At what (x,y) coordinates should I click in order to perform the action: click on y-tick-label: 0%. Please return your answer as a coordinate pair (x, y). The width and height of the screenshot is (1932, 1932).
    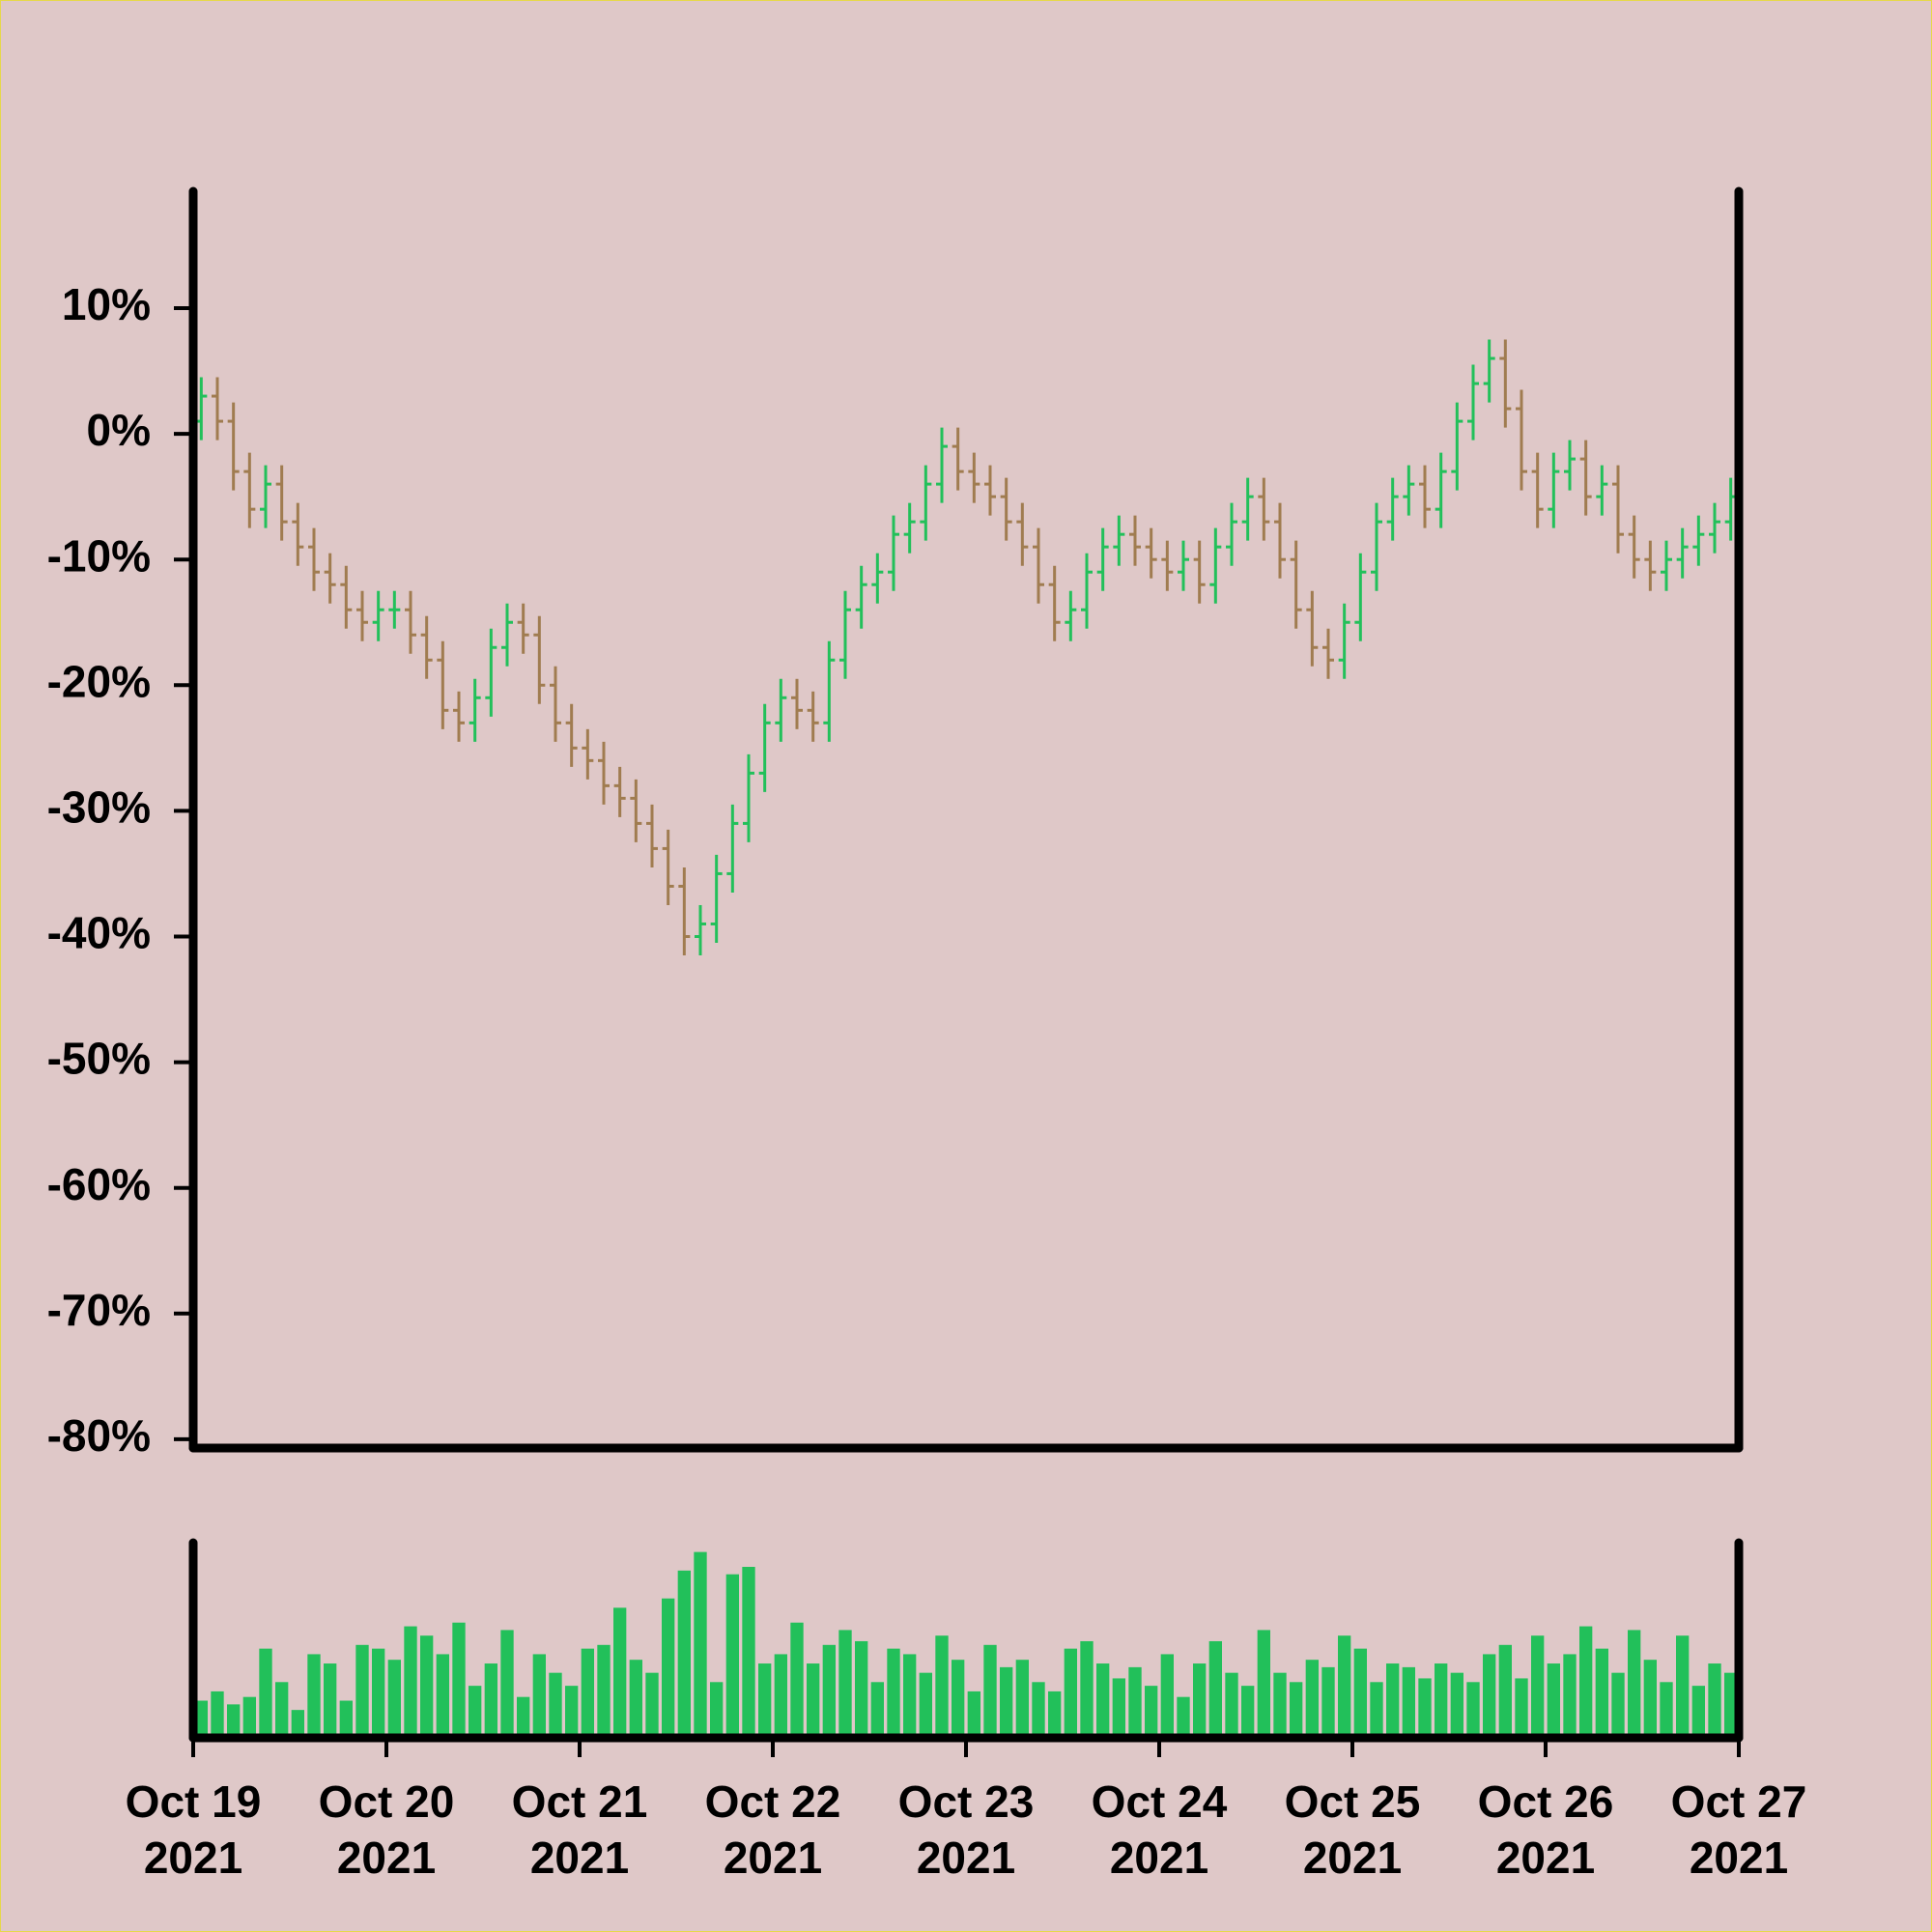
    Looking at the image, I should click on (119, 430).